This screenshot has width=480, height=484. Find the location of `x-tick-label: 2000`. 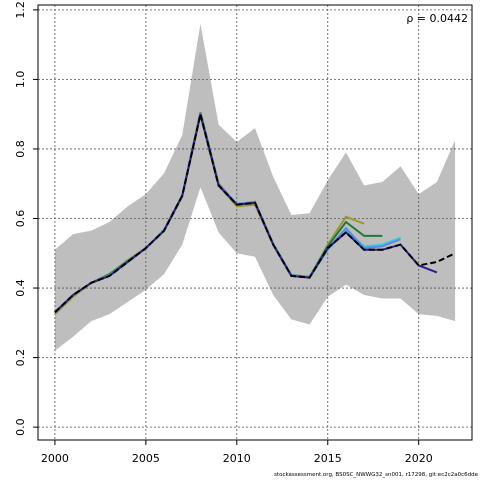

x-tick-label: 2000 is located at coordinates (55, 458).